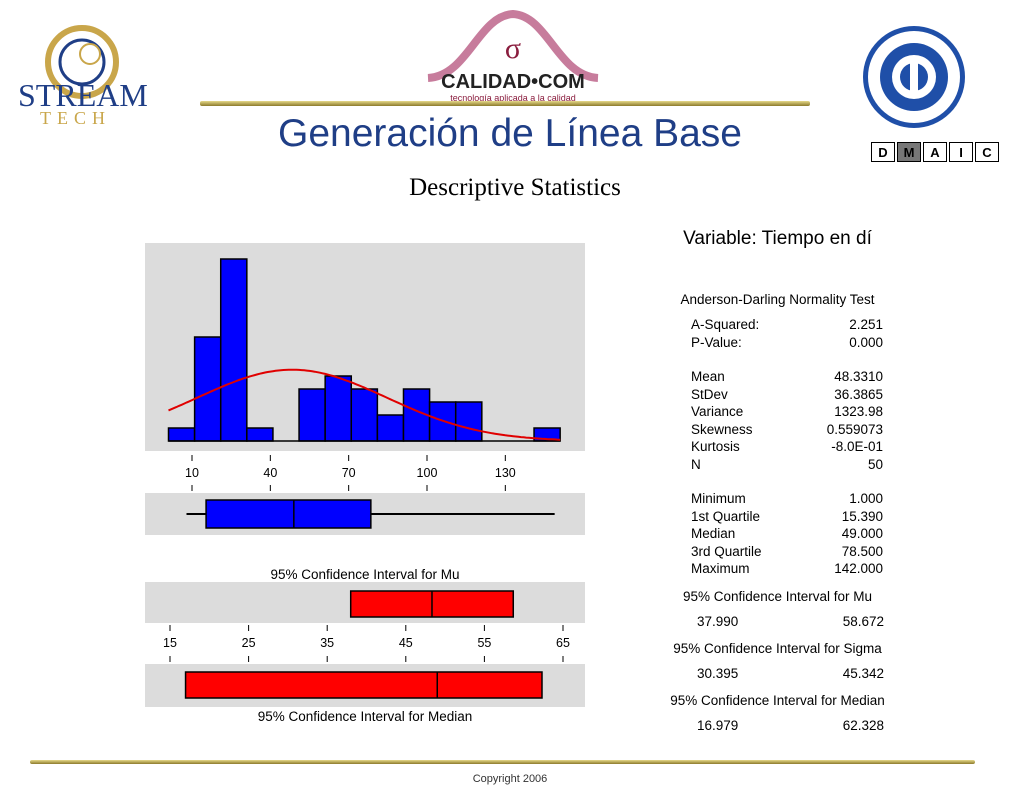  What do you see at coordinates (718, 621) in the screenshot?
I see `ci-mu-low: 37.990` at bounding box center [718, 621].